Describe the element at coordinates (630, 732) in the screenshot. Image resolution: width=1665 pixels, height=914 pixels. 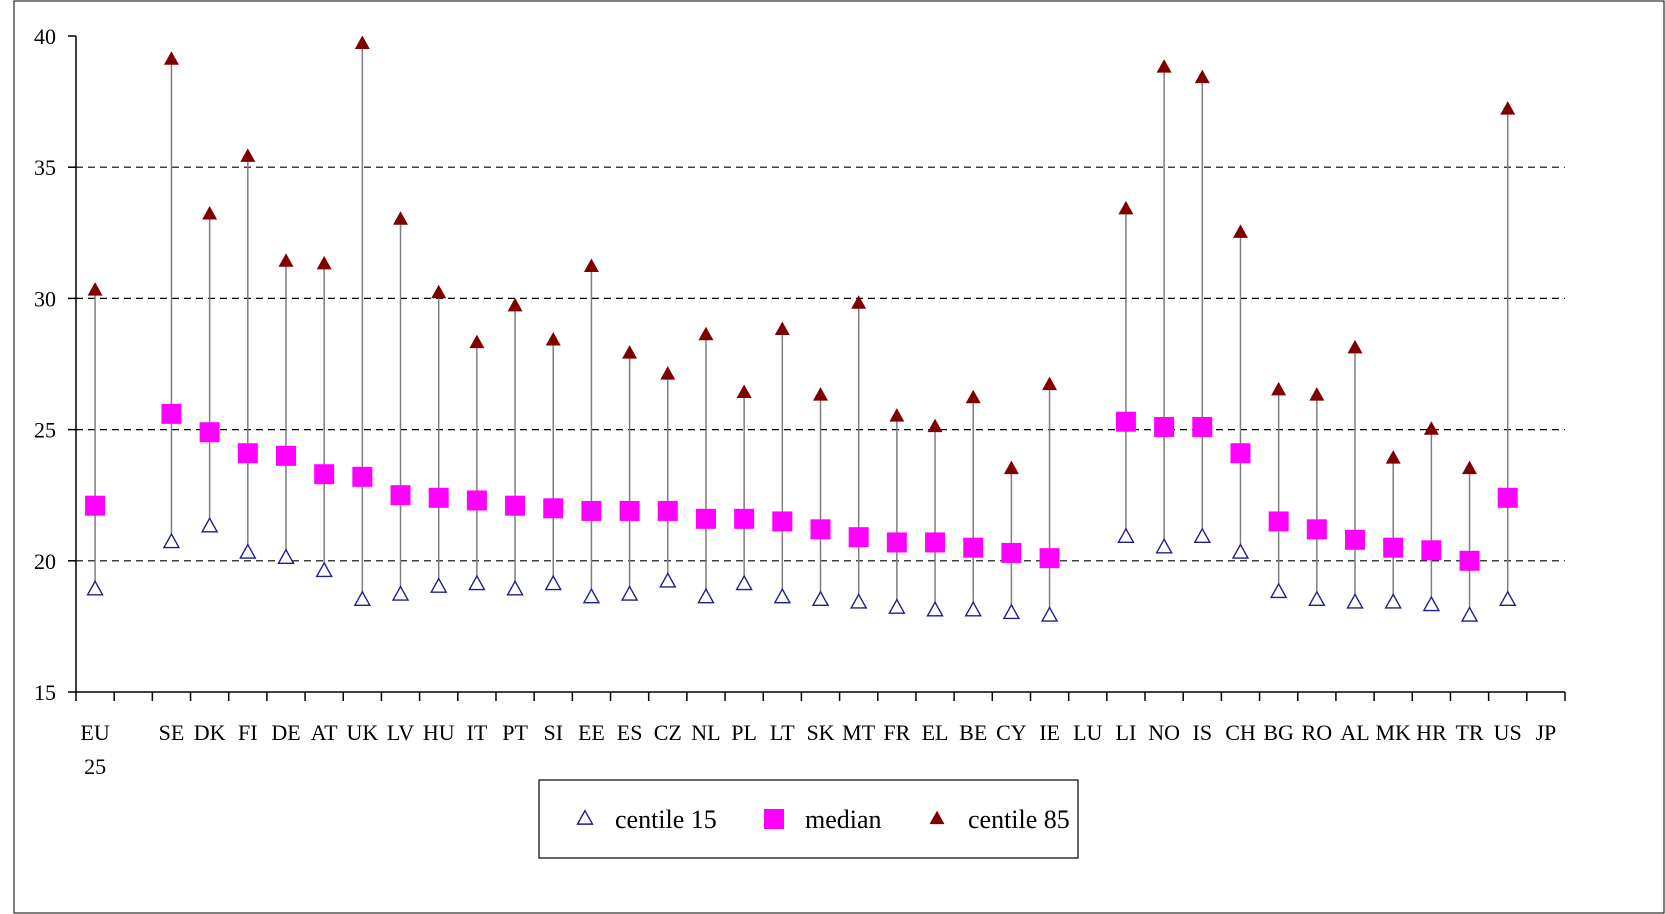
I see `x-tick-label: ES` at that location.